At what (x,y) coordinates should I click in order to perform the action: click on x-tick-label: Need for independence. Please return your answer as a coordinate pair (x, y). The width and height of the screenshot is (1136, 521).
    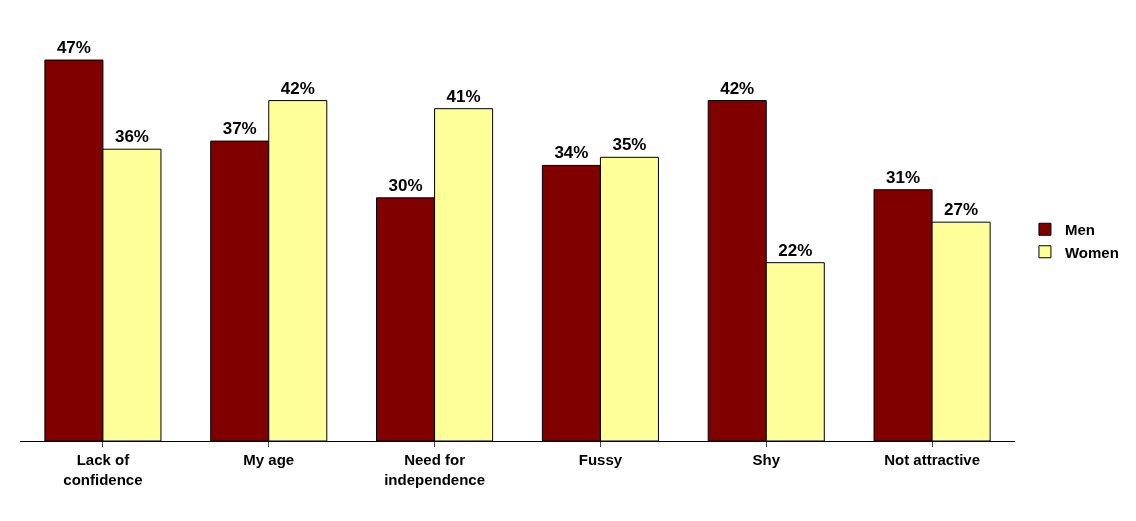
    Looking at the image, I should click on (435, 469).